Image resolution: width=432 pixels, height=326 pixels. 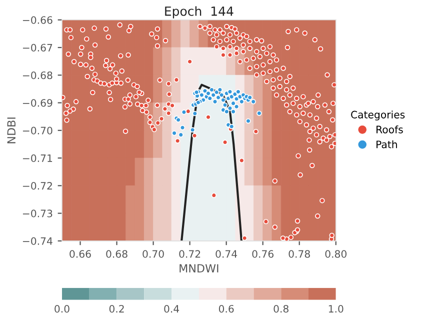 I want to click on x-tick-label: 0.70, so click(x=153, y=254).